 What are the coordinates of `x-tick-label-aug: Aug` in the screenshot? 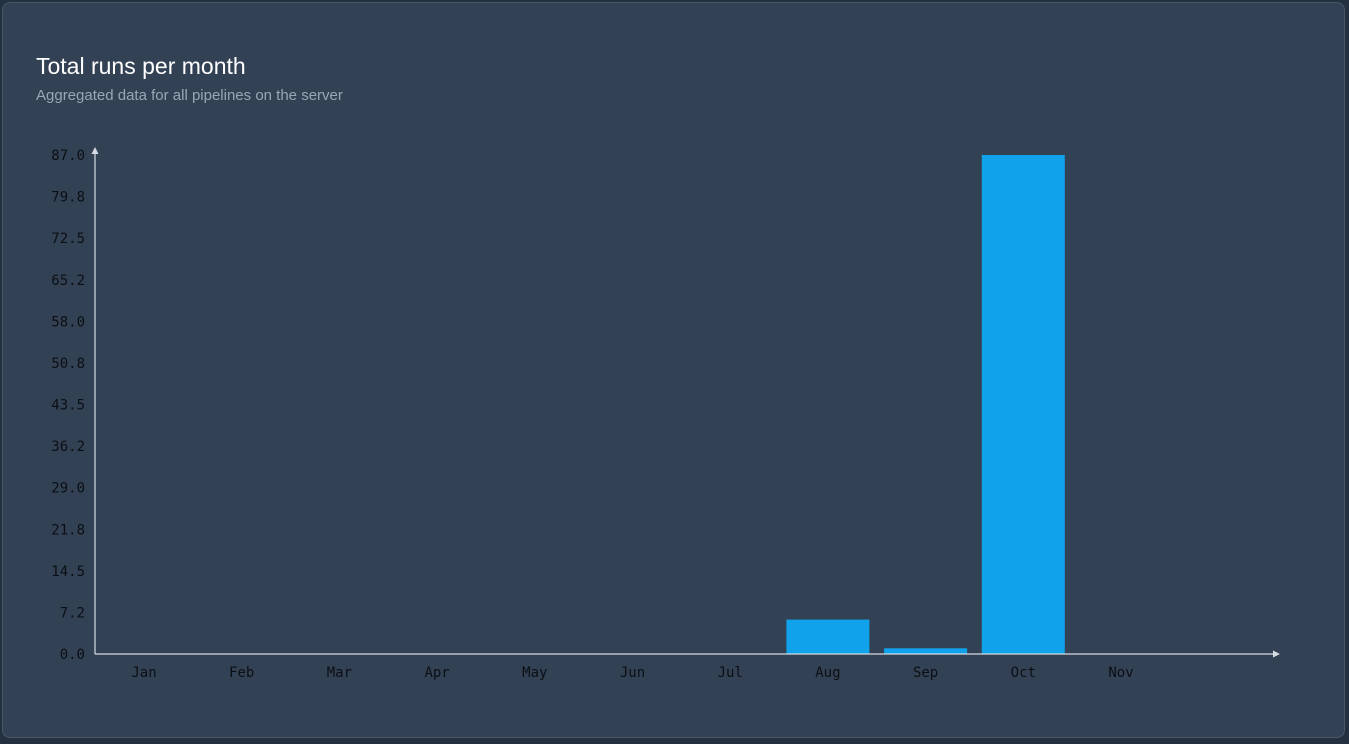 It's located at (827, 673).